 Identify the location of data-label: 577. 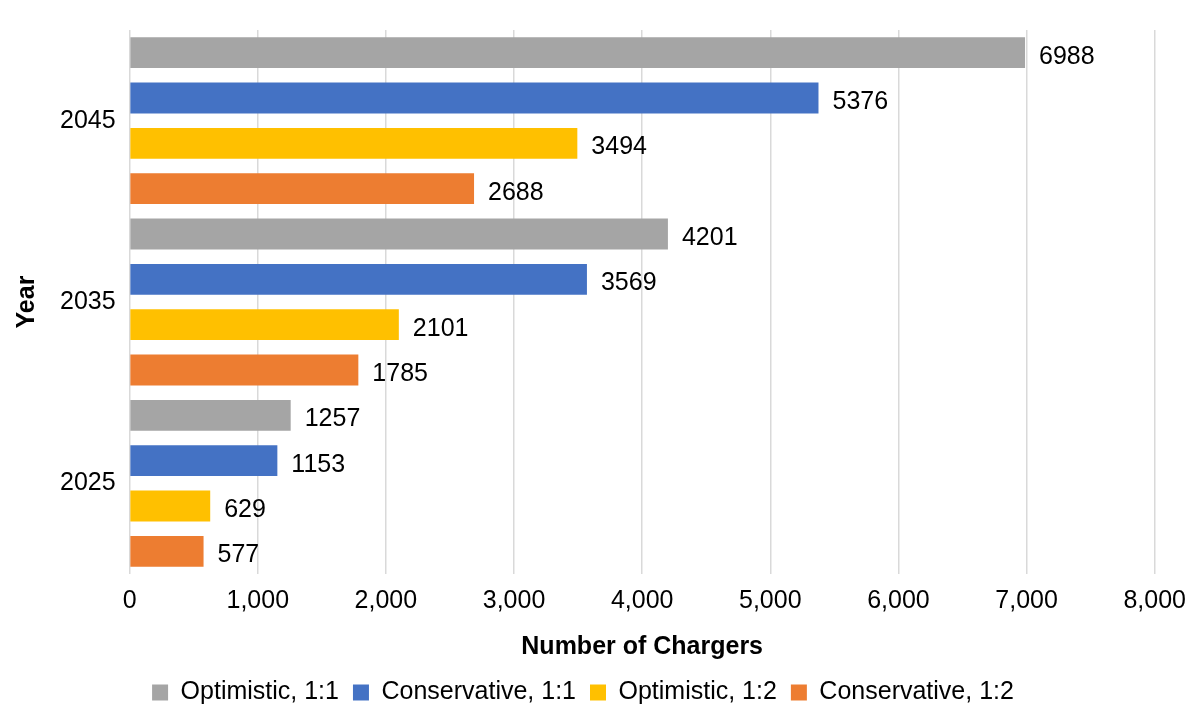
(238, 553).